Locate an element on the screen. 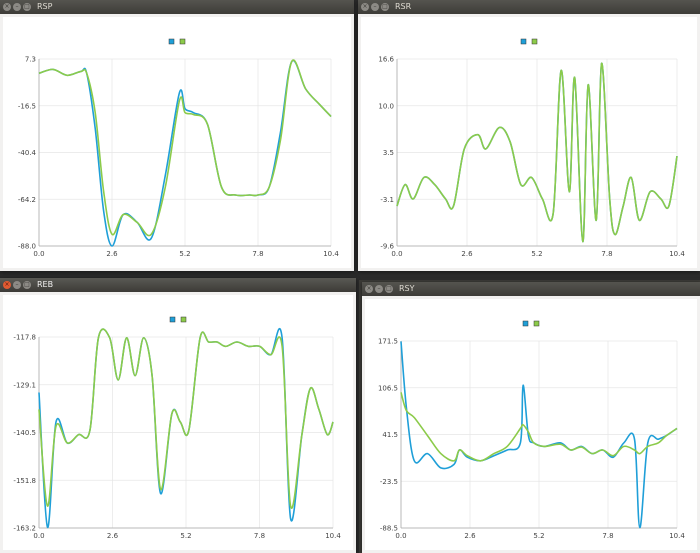 Image resolution: width=700 pixels, height=553 pixels. y-tick-label: 10.0 is located at coordinates (386, 106).